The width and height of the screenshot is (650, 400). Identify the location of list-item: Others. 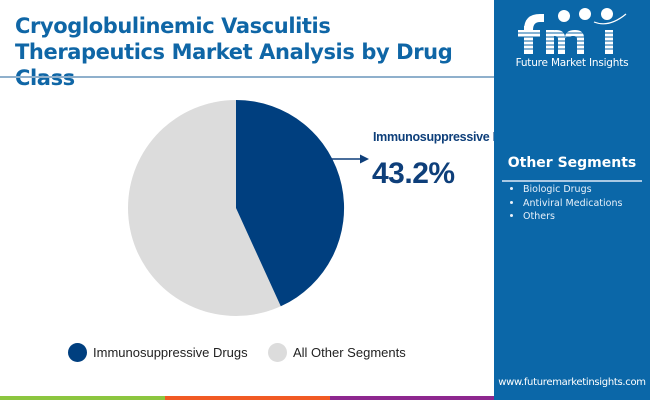
(566, 217).